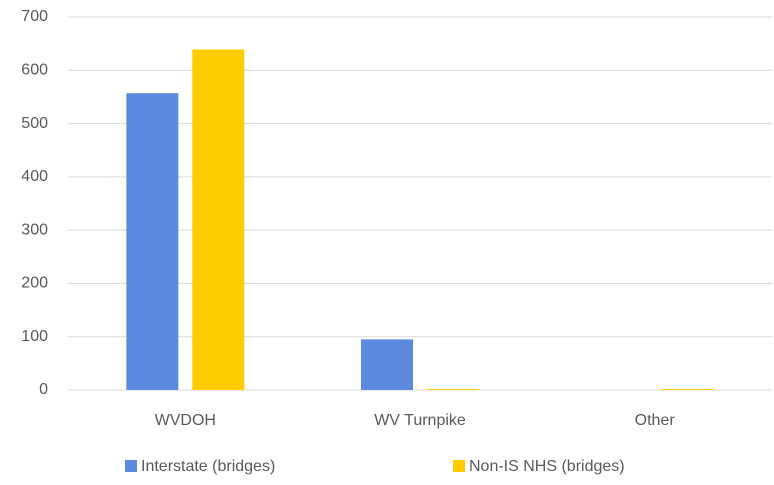  What do you see at coordinates (655, 420) in the screenshot?
I see `x-tick-label: Other` at bounding box center [655, 420].